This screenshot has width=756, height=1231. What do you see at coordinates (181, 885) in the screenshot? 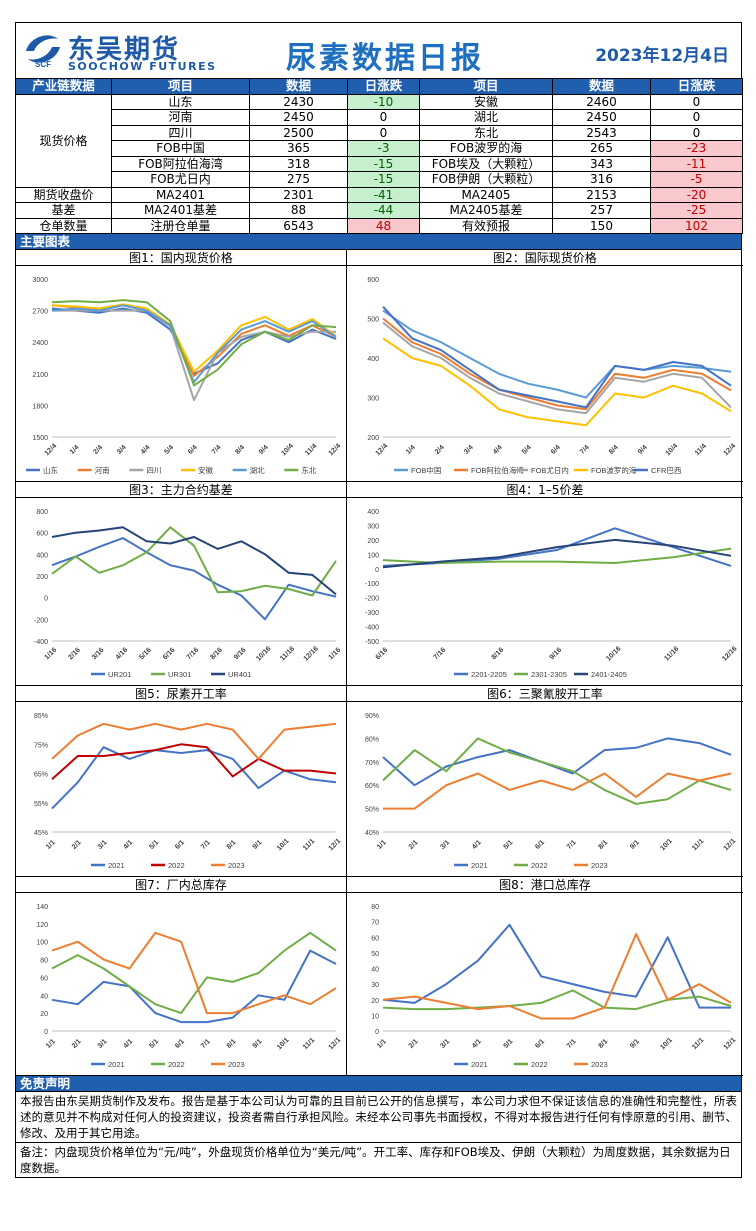
I see `chart-7-title: 图7：厂内总库存` at bounding box center [181, 885].